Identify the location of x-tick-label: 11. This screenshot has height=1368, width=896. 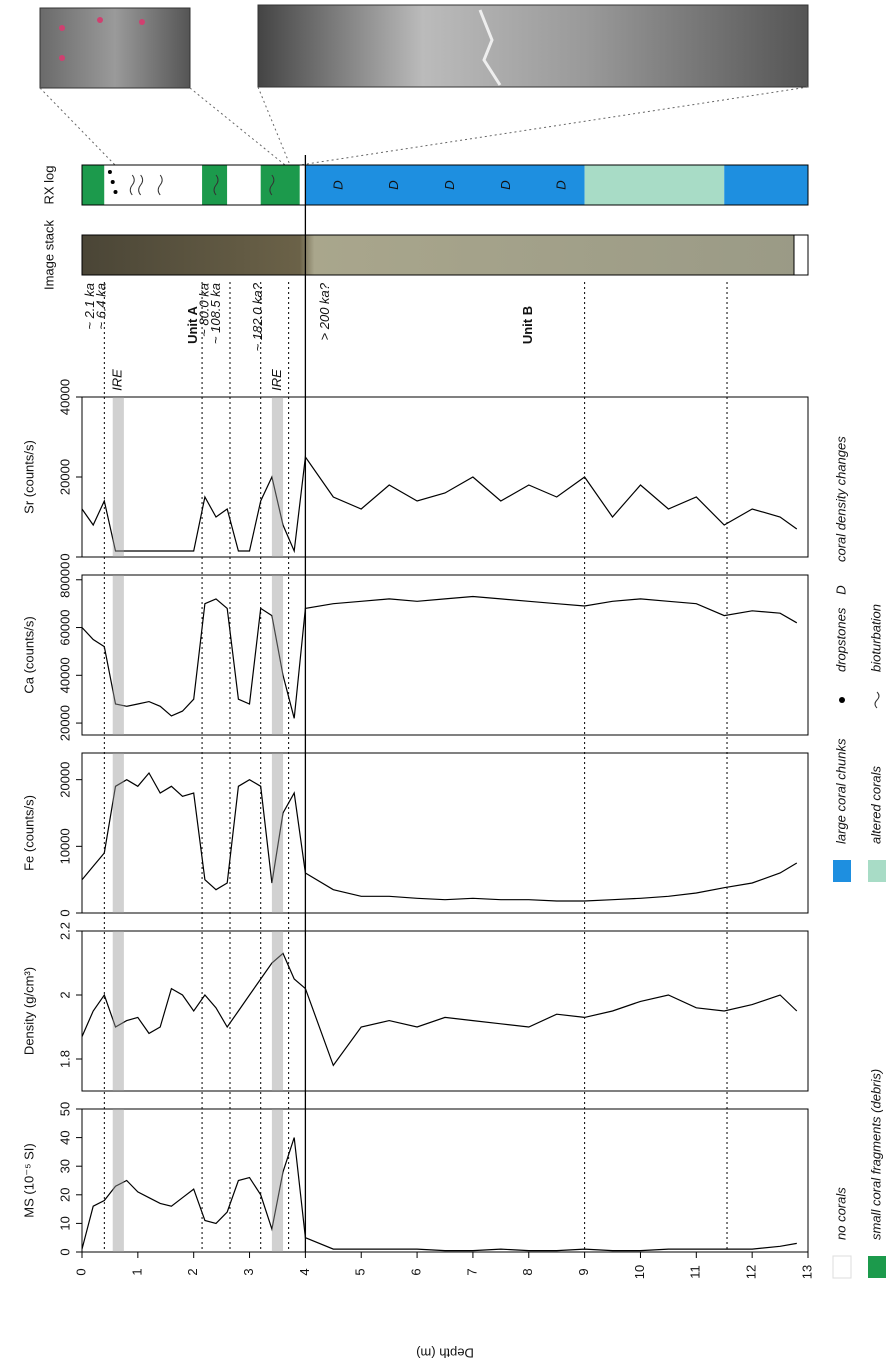
(695, 1272).